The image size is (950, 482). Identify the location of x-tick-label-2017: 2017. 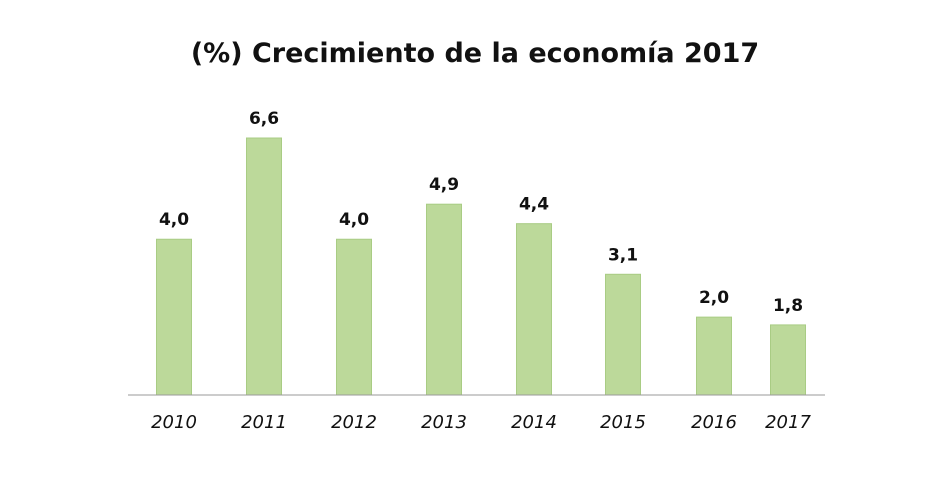
(788, 422).